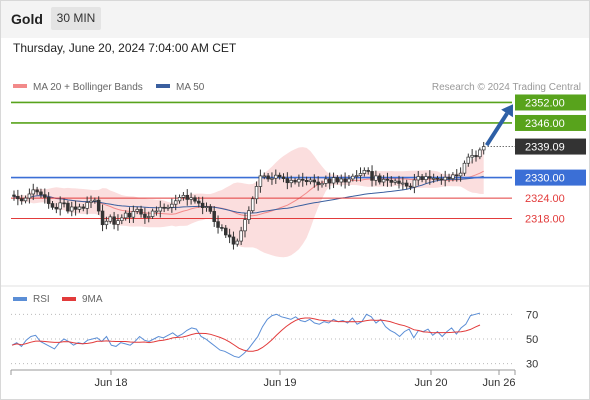 This screenshot has width=590, height=400. What do you see at coordinates (532, 365) in the screenshot?
I see `rsi-tick-30: 30` at bounding box center [532, 365].